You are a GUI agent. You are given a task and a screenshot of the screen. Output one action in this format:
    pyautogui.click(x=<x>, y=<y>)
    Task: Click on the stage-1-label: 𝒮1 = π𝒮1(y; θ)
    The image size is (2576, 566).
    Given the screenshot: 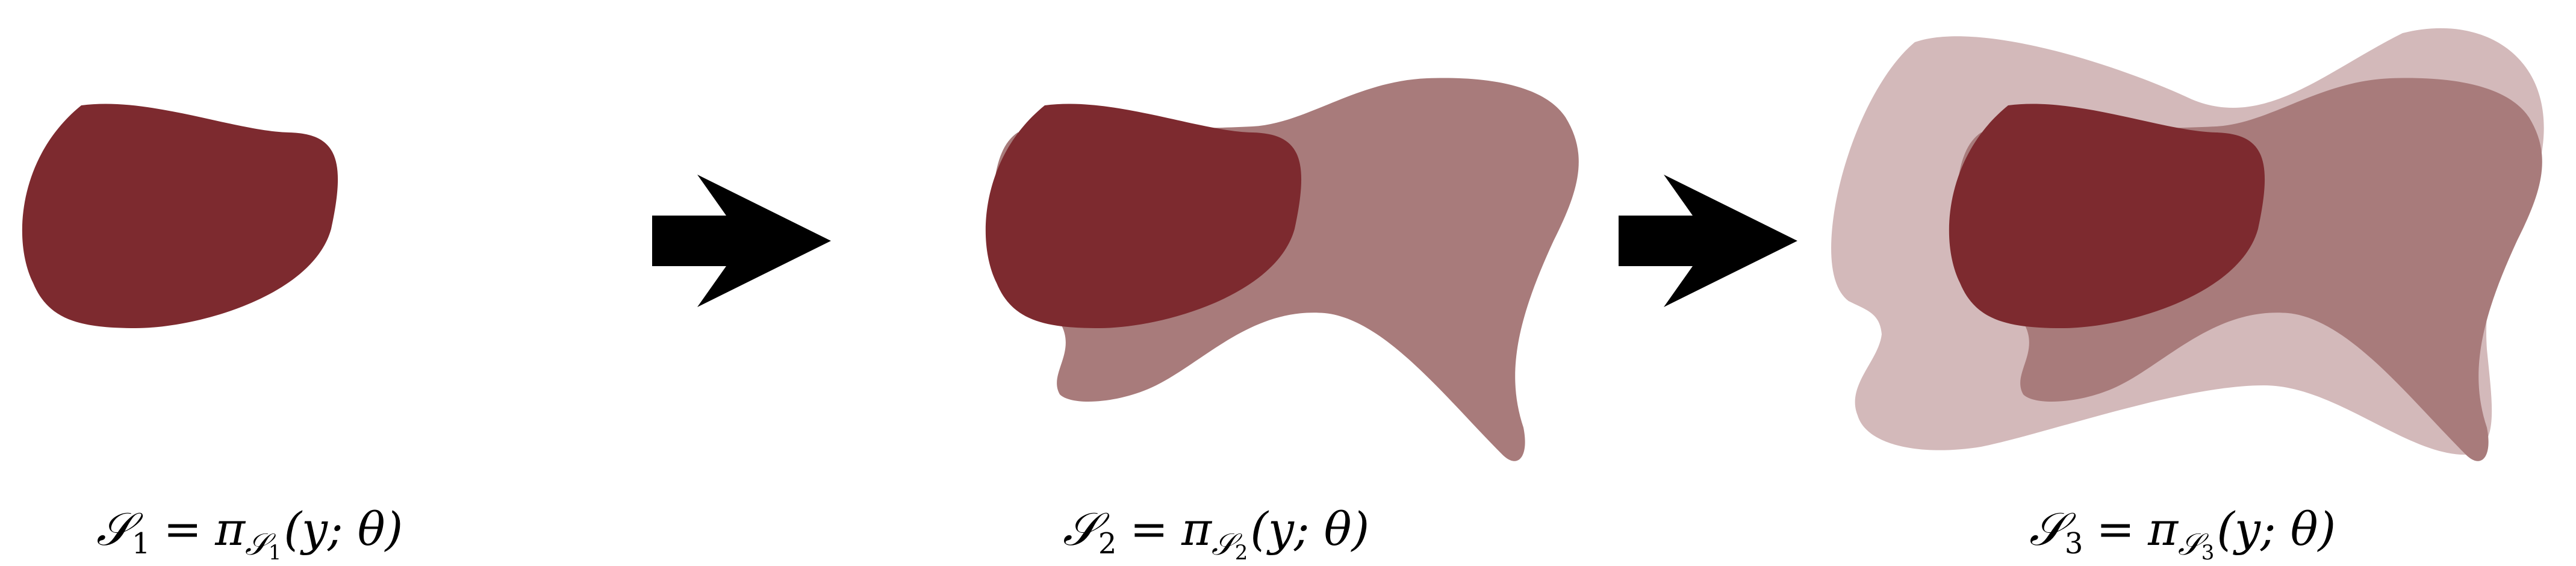 What is the action you would take?
    pyautogui.click(x=250, y=533)
    